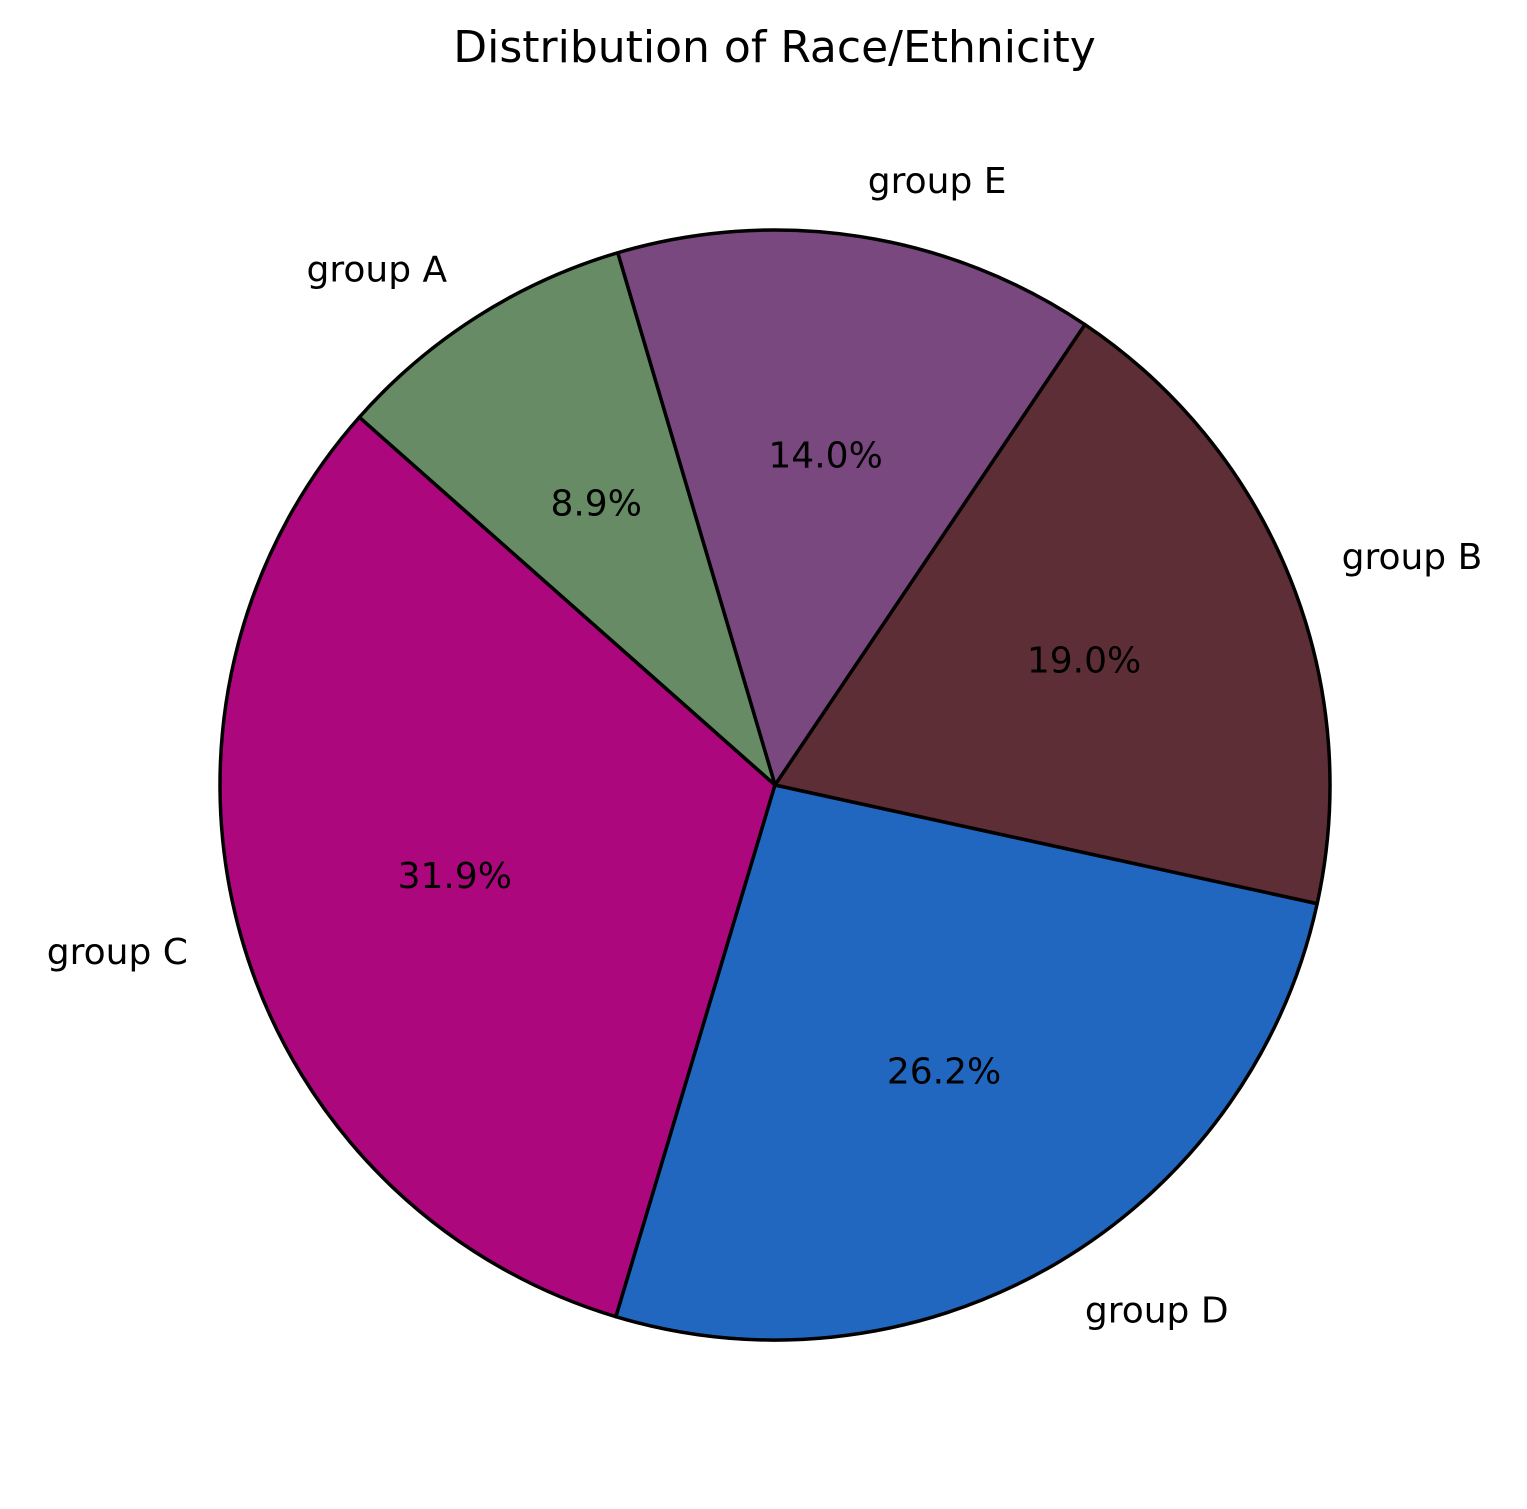 This screenshot has height=1509, width=1527. What do you see at coordinates (595, 504) in the screenshot?
I see `pie-percent-label: 8.9%` at bounding box center [595, 504].